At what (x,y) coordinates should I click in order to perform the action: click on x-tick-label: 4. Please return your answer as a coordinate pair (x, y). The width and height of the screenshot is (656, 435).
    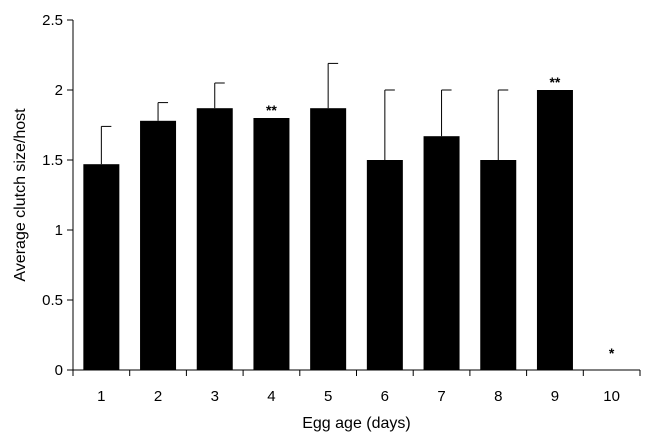
    Looking at the image, I should click on (271, 396).